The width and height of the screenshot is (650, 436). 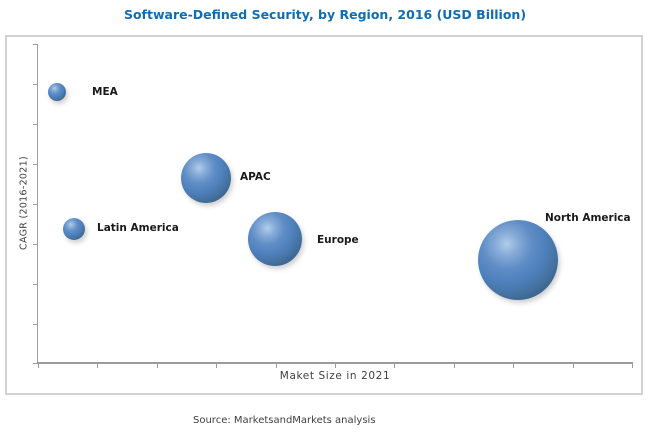 I want to click on x-axis-title: Maket Size in 2021, so click(x=335, y=376).